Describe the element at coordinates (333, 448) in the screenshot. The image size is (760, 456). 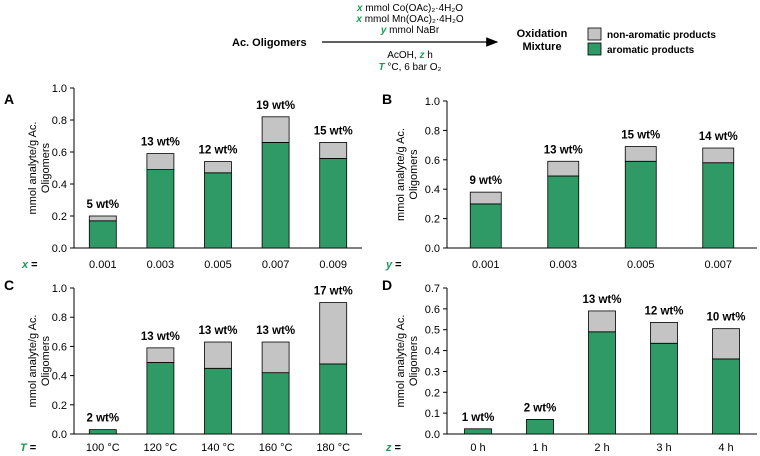
I see `x-tick-label: 180 °C` at that location.